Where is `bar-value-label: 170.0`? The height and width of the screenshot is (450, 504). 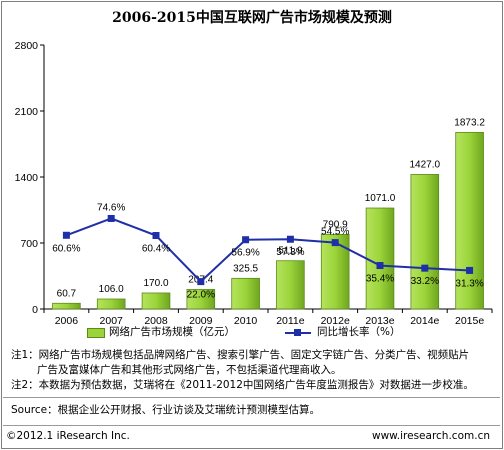 bar-value-label: 170.0 is located at coordinates (155, 283).